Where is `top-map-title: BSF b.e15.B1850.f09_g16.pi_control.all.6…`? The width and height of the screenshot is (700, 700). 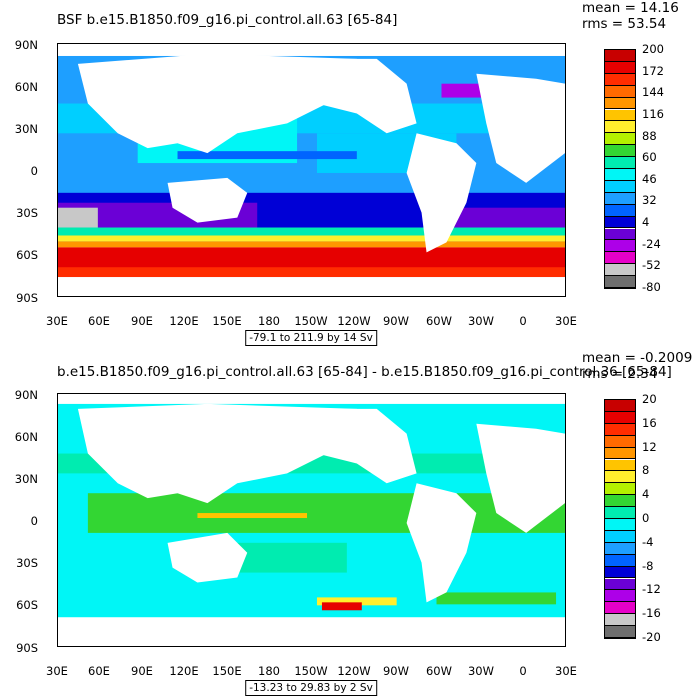 top-map-title: BSF b.e15.B1850.f09_g16.pi_control.all.6… is located at coordinates (227, 20).